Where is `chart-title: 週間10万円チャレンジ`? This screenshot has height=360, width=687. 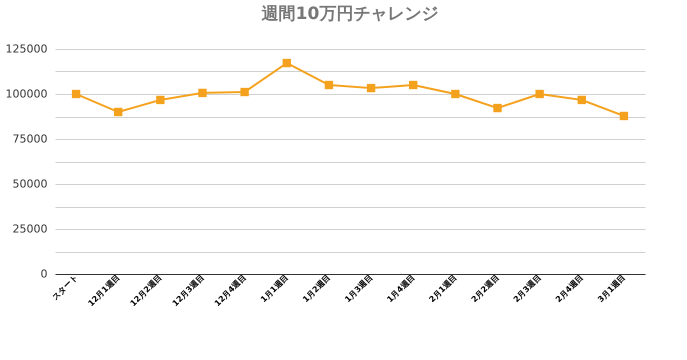
chart-title: 週間10万円チャレンジ is located at coordinates (349, 14).